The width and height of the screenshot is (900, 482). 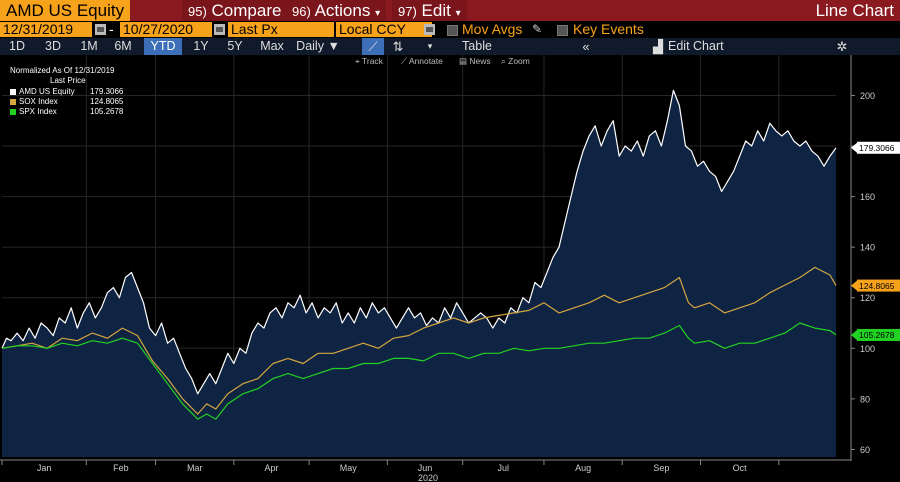 What do you see at coordinates (47, 91) in the screenshot?
I see `legend-name-amd: AMD US Equity` at bounding box center [47, 91].